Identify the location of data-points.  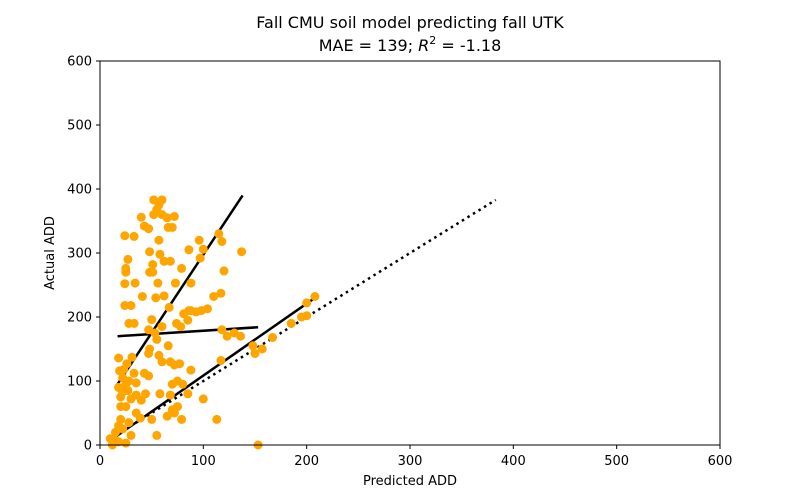
(212, 322).